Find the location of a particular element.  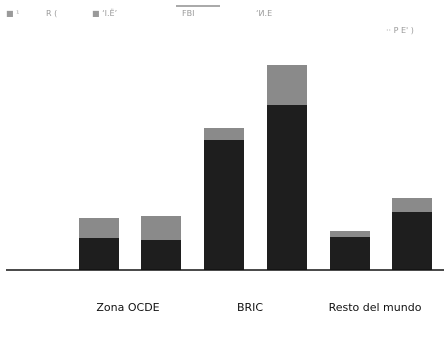

header-fragment-5: ‘И.Е is located at coordinates (264, 13).